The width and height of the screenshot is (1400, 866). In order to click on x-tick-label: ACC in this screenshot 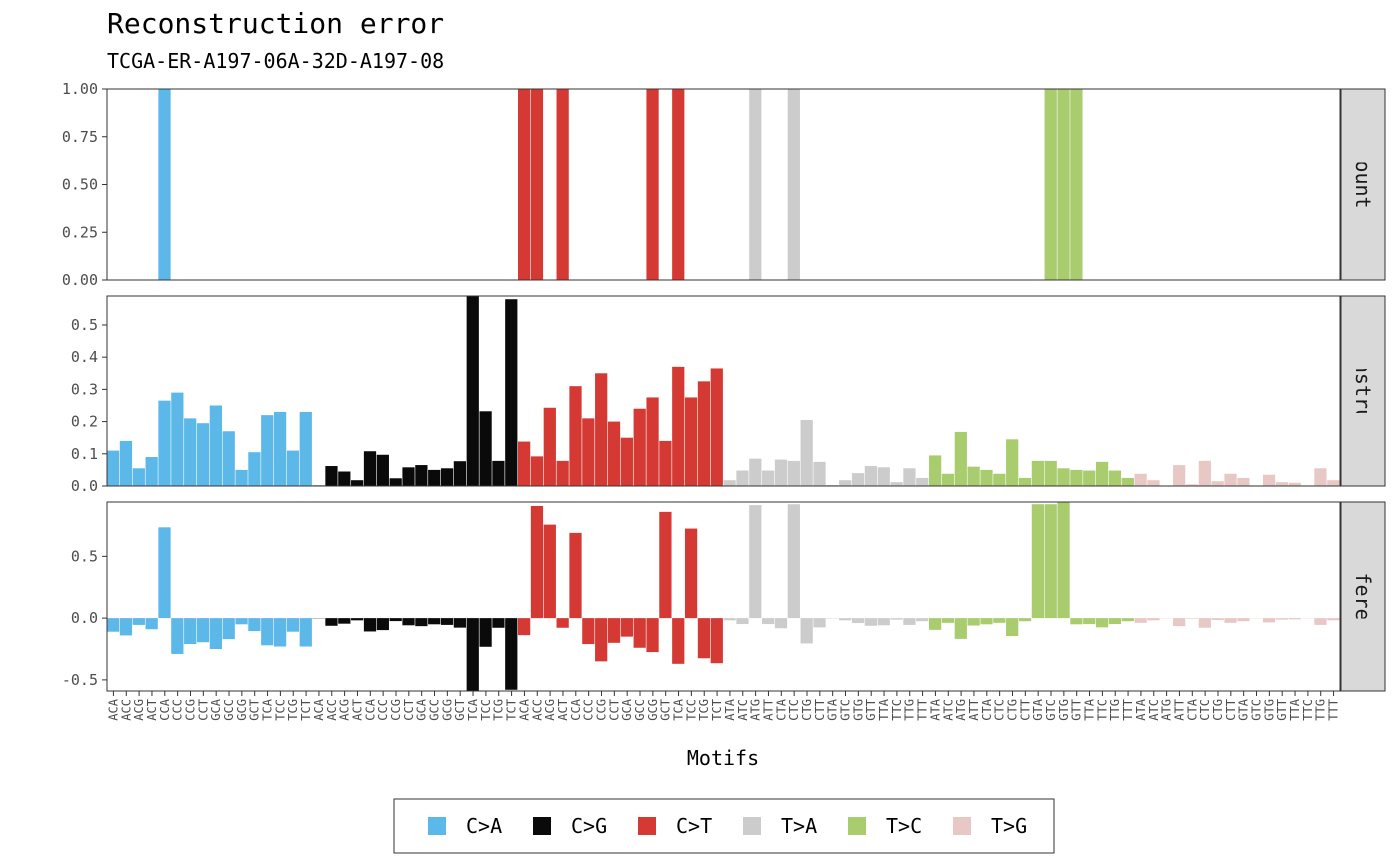, I will do `click(332, 710)`.